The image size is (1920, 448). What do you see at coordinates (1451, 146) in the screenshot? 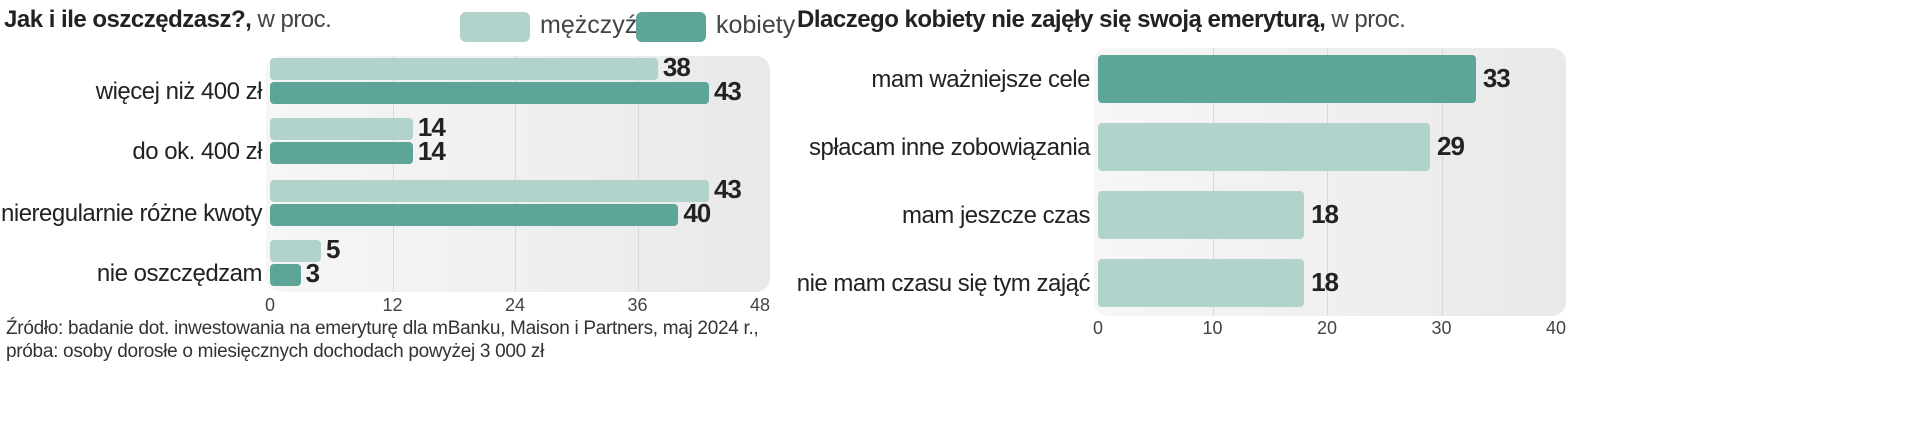
I see `value-label: 29` at bounding box center [1451, 146].